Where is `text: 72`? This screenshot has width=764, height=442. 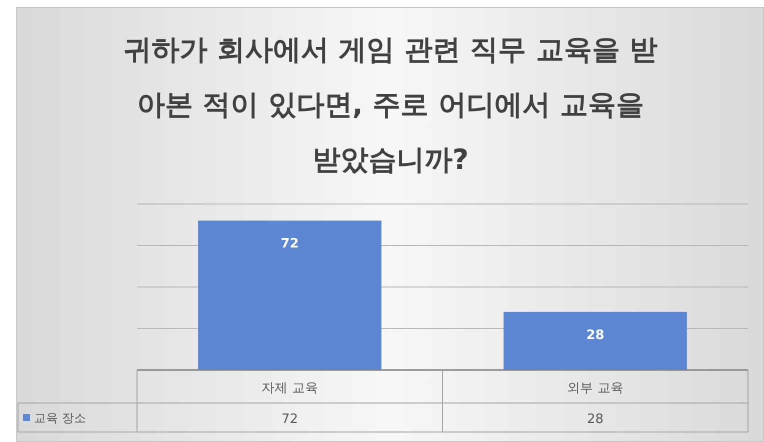
text: 72 is located at coordinates (289, 244).